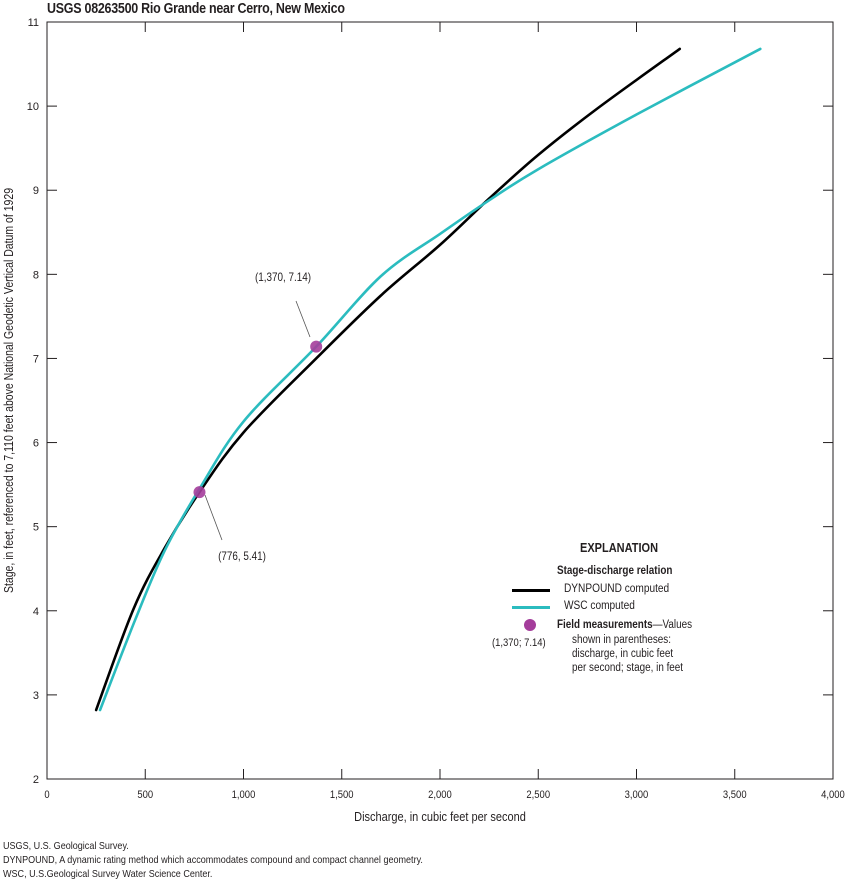  Describe the element at coordinates (244, 795) in the screenshot. I see `x-tick-label: 1,000` at that location.